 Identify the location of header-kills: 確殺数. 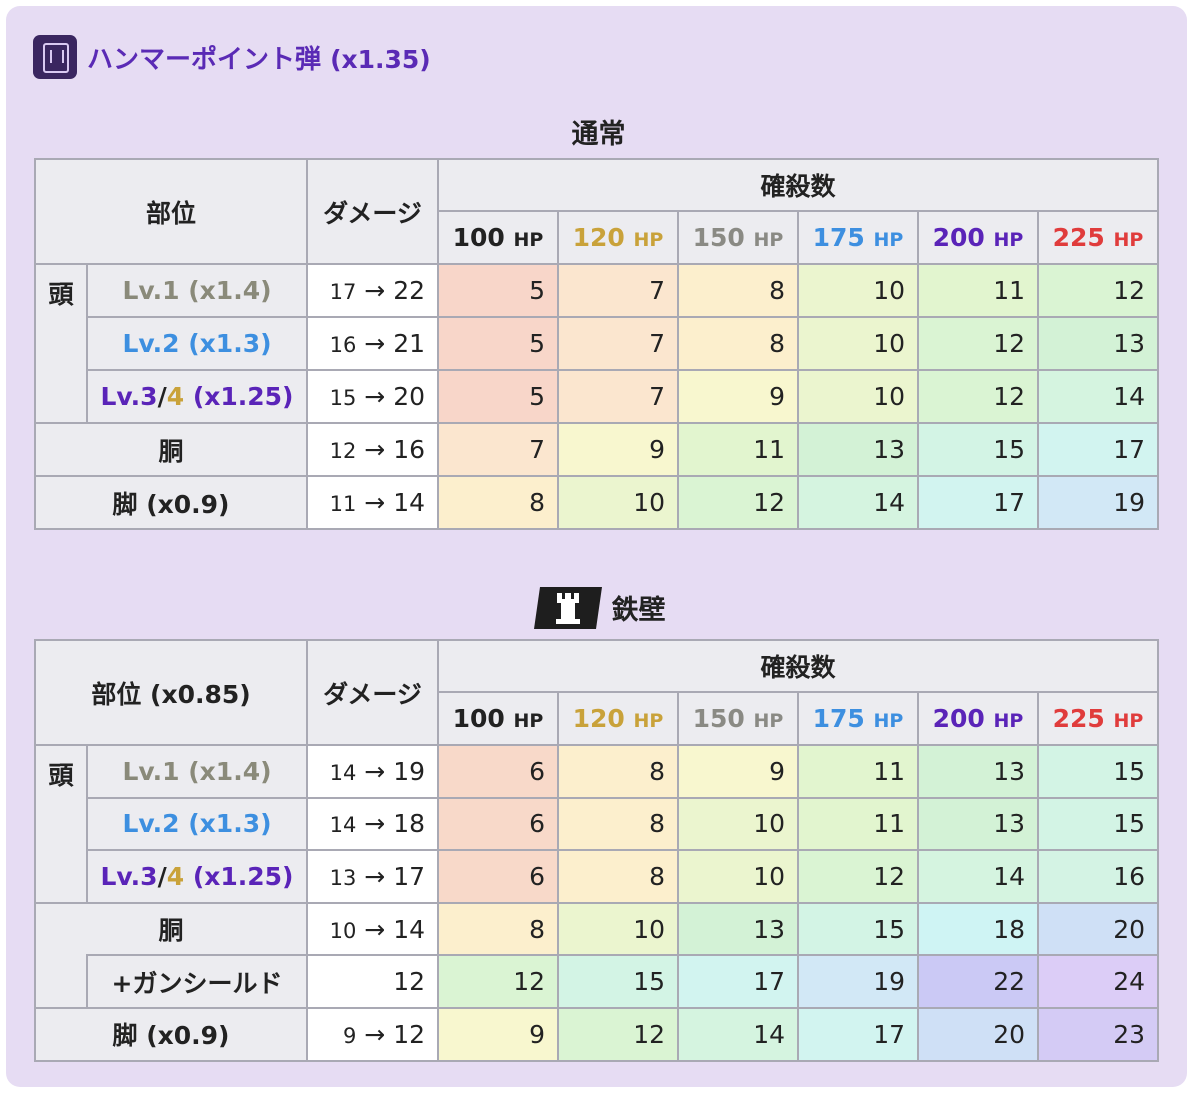
(798, 666).